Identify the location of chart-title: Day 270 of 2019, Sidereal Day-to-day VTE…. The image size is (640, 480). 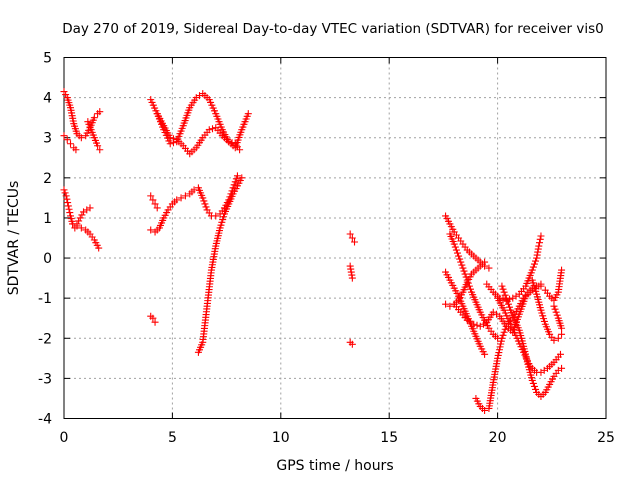
(333, 29).